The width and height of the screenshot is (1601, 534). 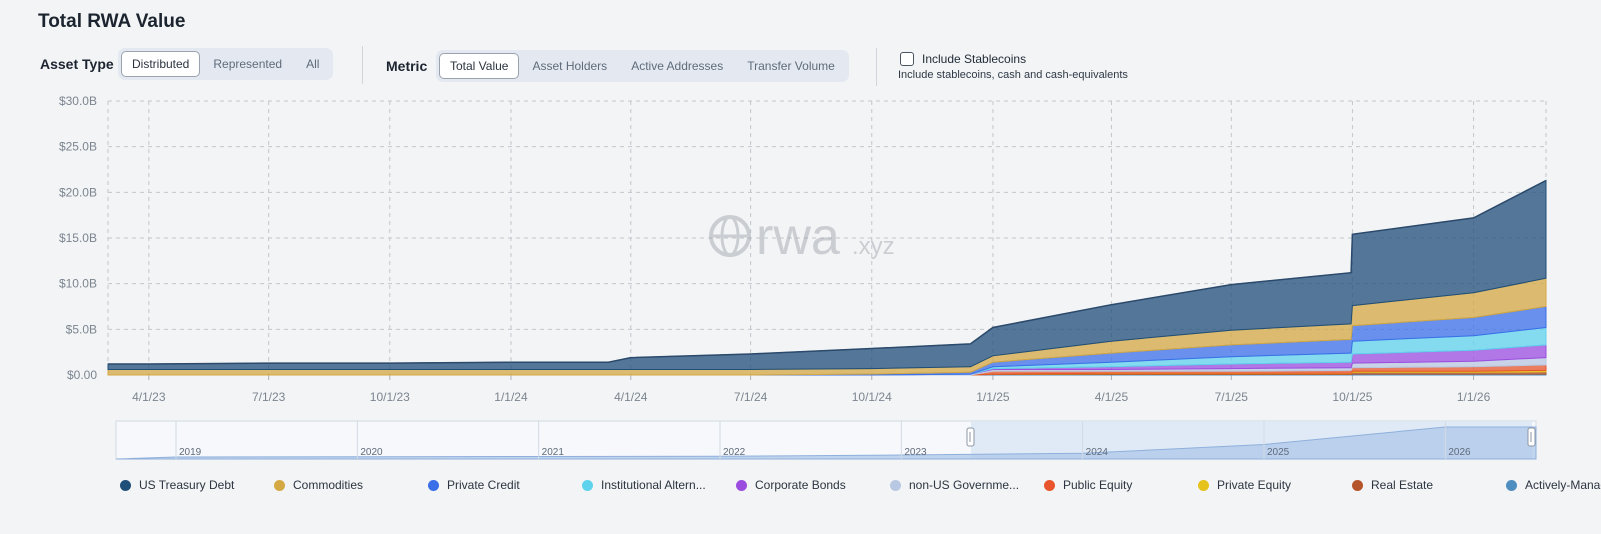 I want to click on legend-label: Real Estate, so click(x=1402, y=485).